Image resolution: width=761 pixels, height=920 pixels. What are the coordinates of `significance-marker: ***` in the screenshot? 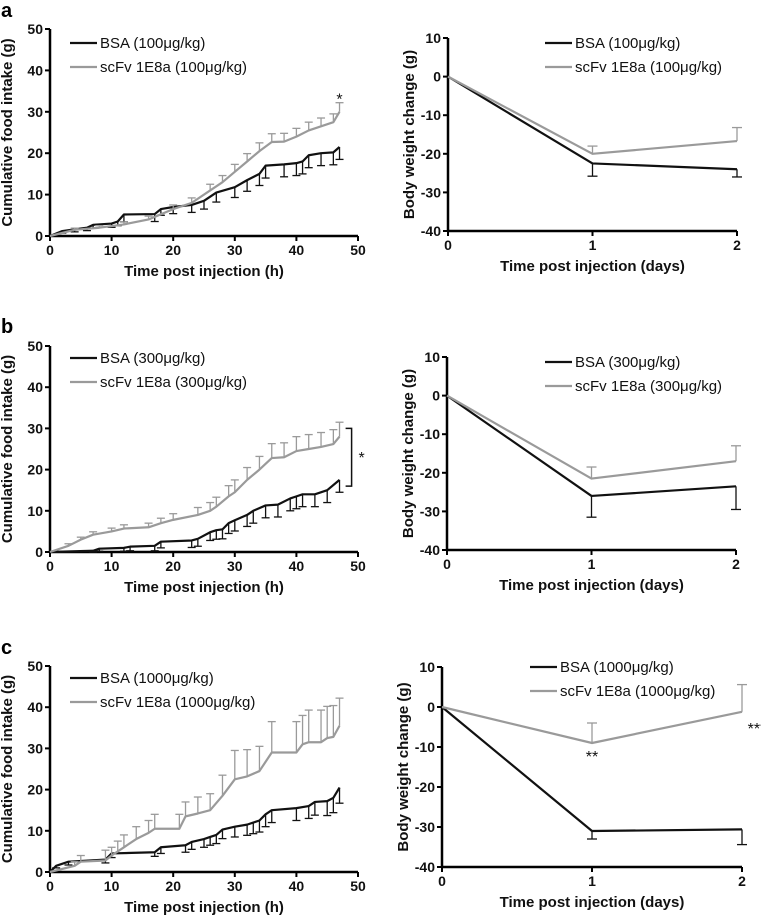 It's located at (754, 729).